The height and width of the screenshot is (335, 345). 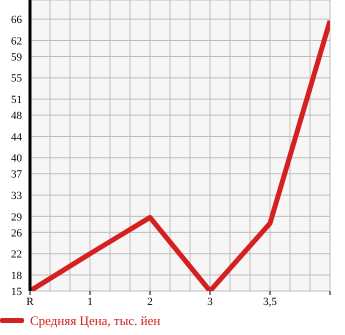 What do you see at coordinates (16, 276) in the screenshot?
I see `y-tick-label: 18` at bounding box center [16, 276].